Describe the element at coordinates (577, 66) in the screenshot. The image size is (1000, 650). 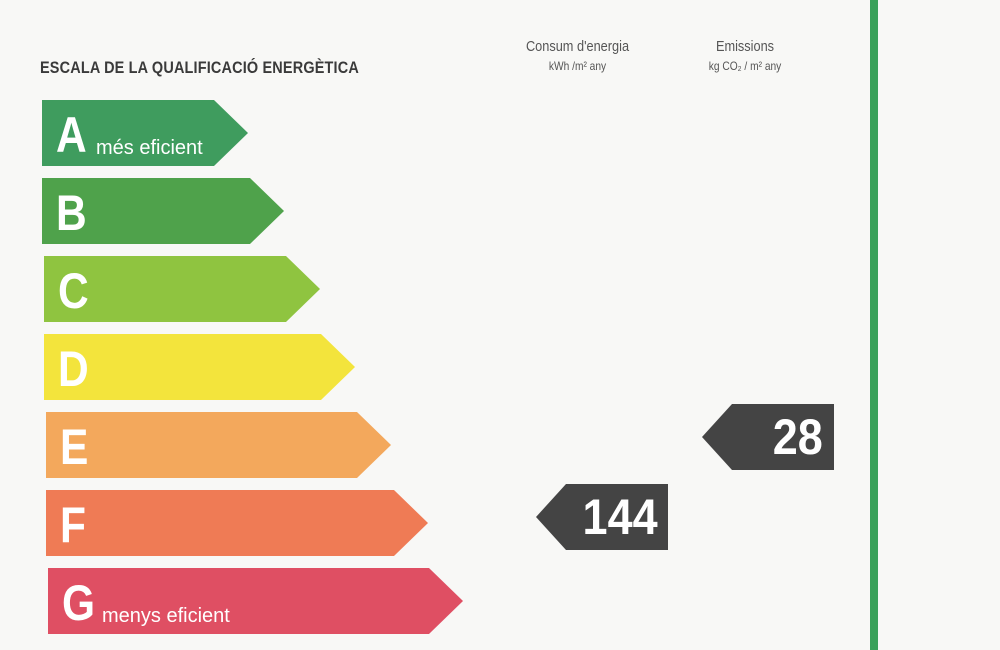
I see `consumption-unit: kWh /m² any` at that location.